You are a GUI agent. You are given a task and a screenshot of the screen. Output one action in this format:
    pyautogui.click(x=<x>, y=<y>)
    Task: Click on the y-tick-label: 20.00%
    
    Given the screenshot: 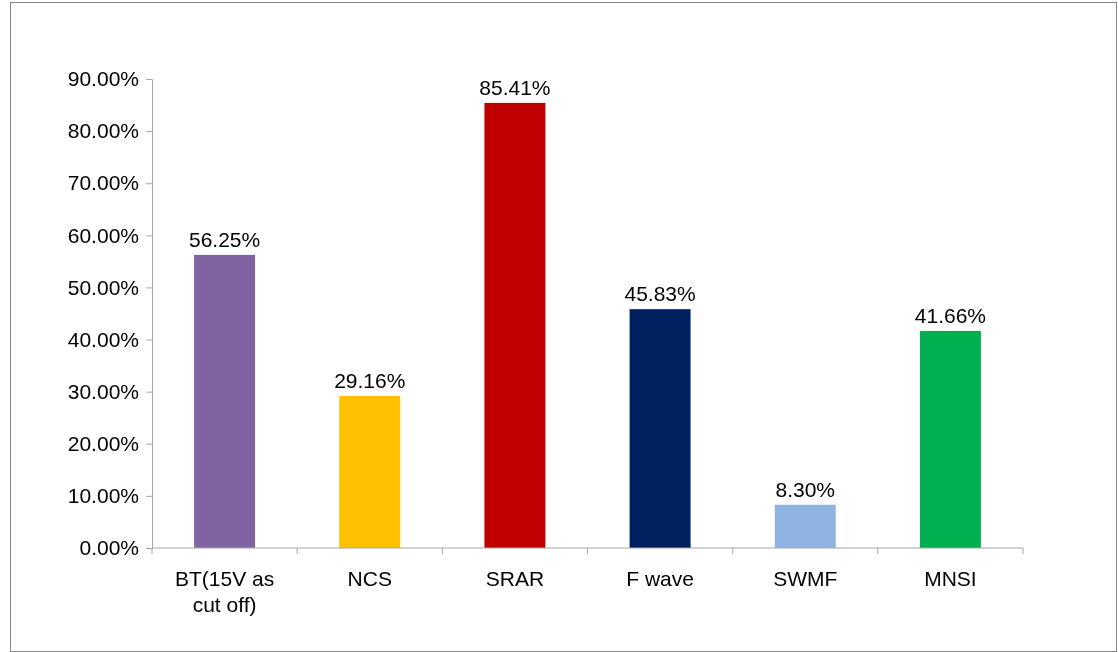 What is the action you would take?
    pyautogui.click(x=103, y=443)
    